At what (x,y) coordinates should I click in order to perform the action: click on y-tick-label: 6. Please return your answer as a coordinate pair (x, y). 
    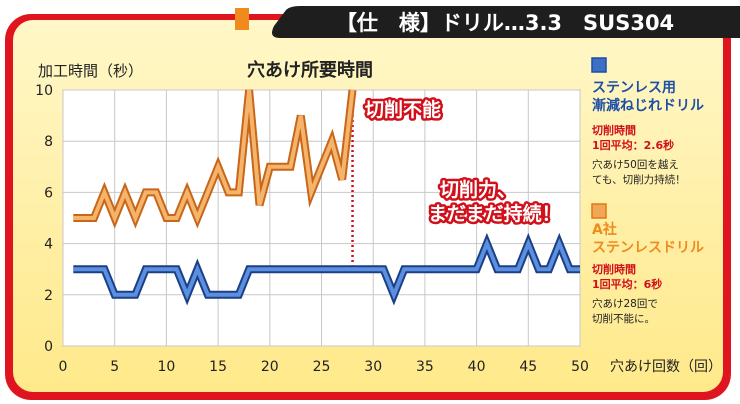
    Looking at the image, I should click on (48, 193).